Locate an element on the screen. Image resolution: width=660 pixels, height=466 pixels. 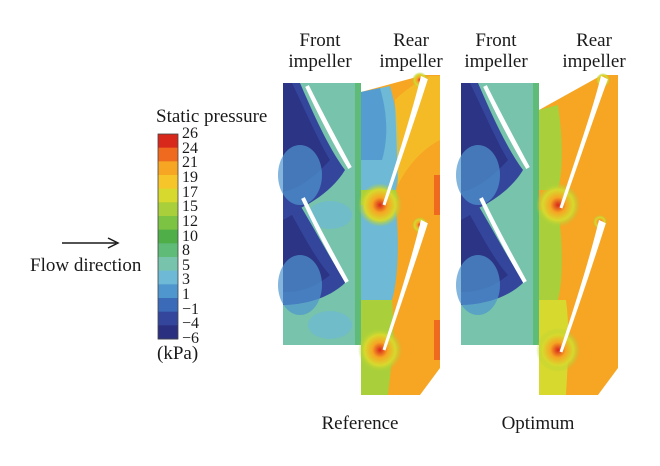
colorbar-tick-label: −4 is located at coordinates (191, 324).